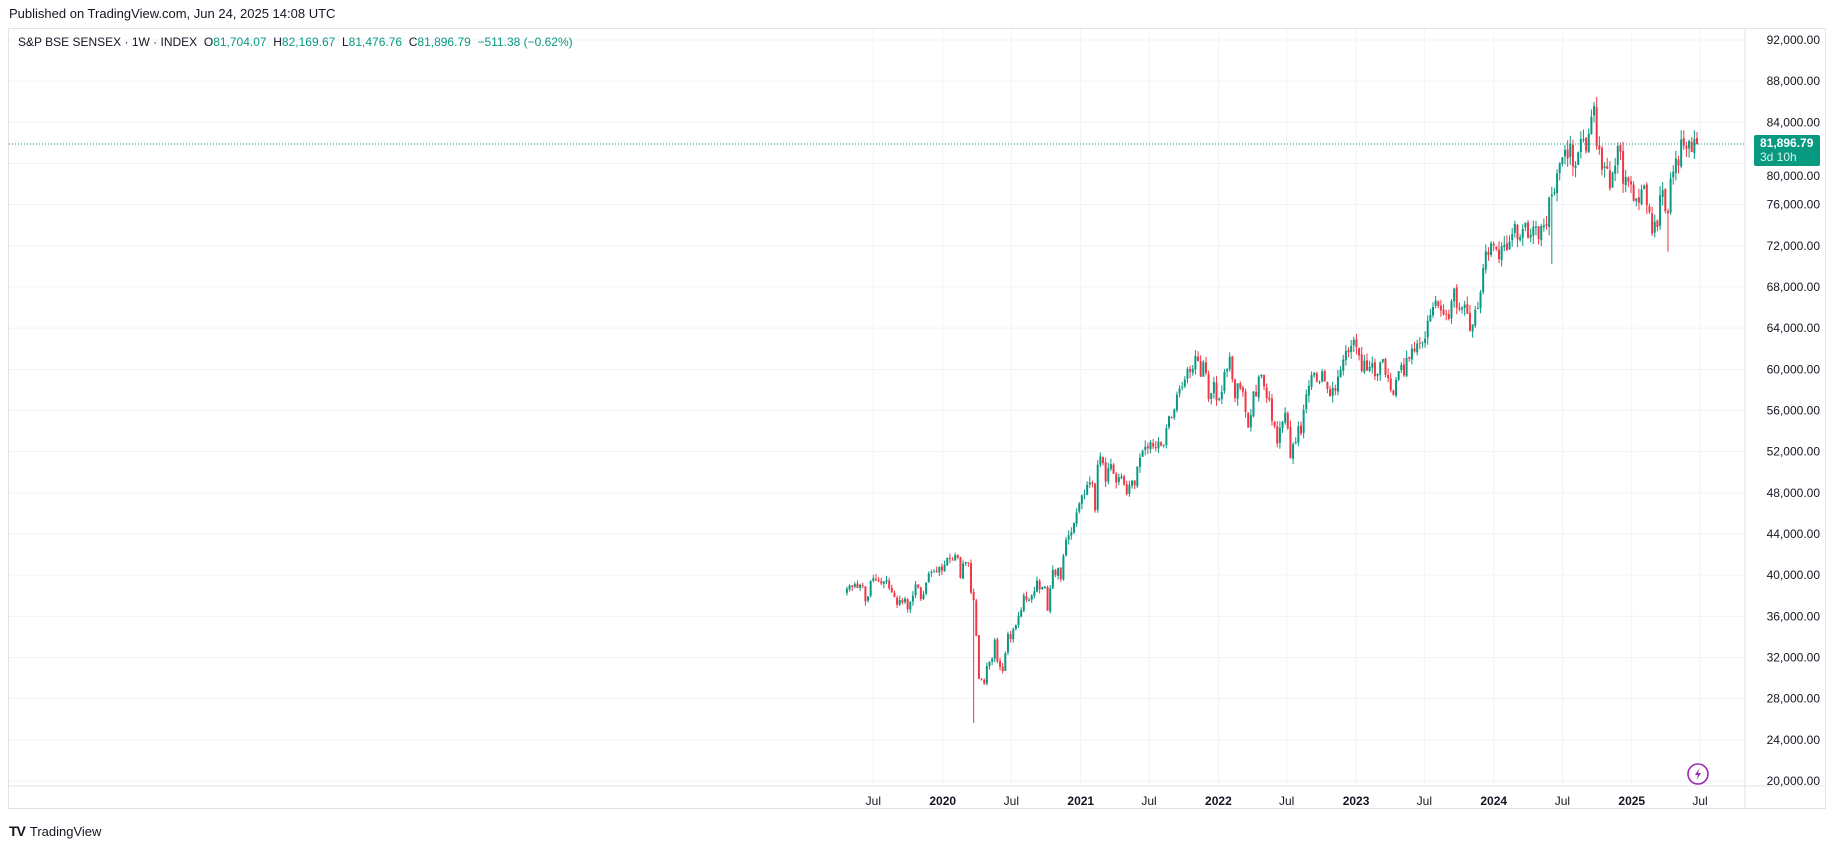 The height and width of the screenshot is (850, 1835). Describe the element at coordinates (108, 42) in the screenshot. I see `symbol-title: S&P BSE SENSEX · 1W · INDEX` at that location.